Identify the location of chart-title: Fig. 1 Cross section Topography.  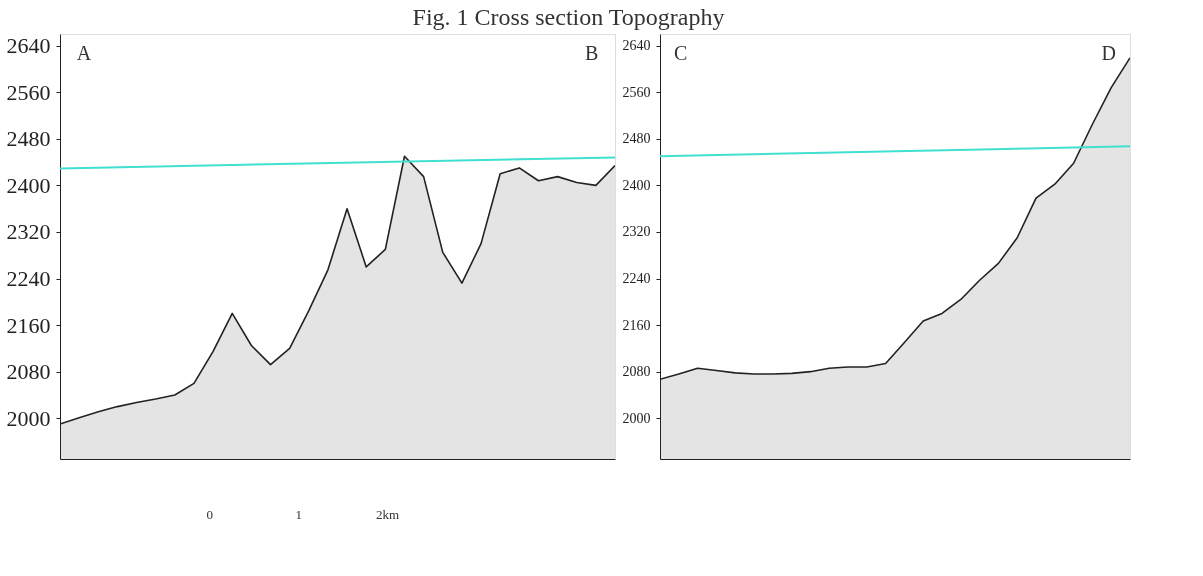
(568, 16).